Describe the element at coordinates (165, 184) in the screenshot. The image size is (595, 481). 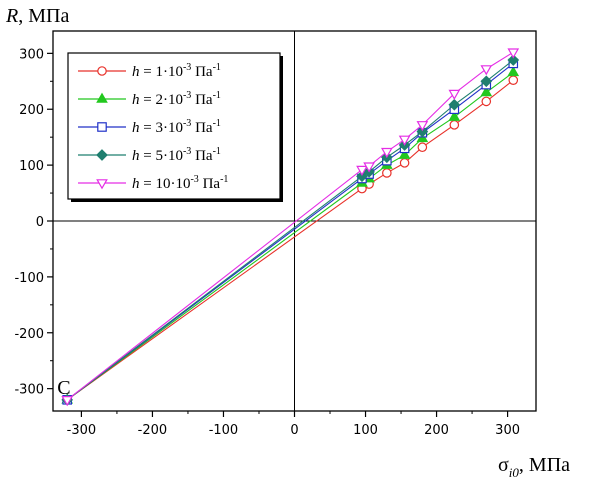
I see `legend-mid: = 10·10` at that location.